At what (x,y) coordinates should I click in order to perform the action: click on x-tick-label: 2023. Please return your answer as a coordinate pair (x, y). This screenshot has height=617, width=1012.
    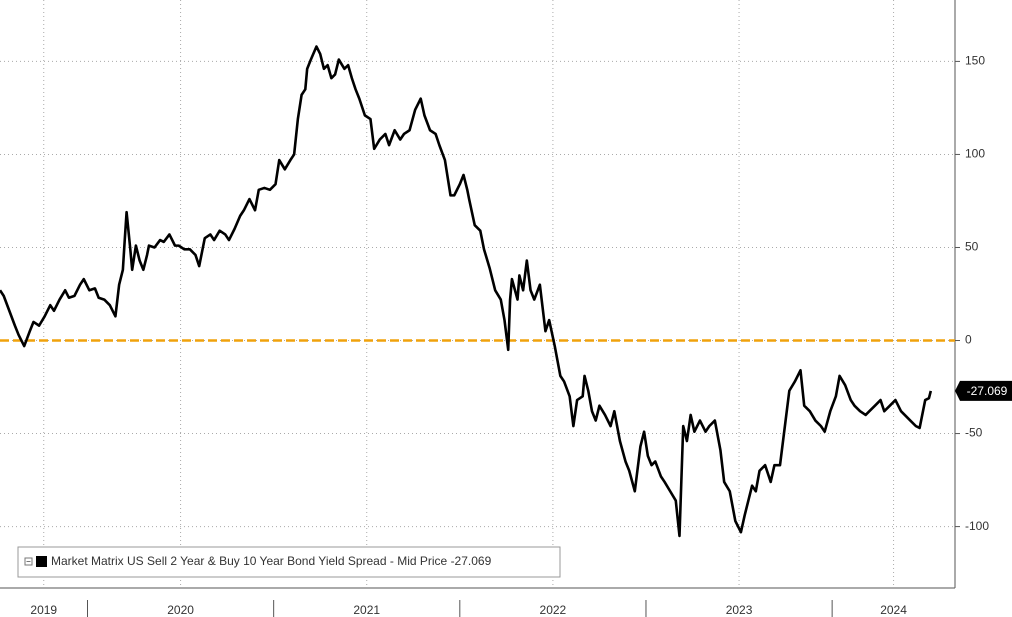
    Looking at the image, I should click on (739, 610).